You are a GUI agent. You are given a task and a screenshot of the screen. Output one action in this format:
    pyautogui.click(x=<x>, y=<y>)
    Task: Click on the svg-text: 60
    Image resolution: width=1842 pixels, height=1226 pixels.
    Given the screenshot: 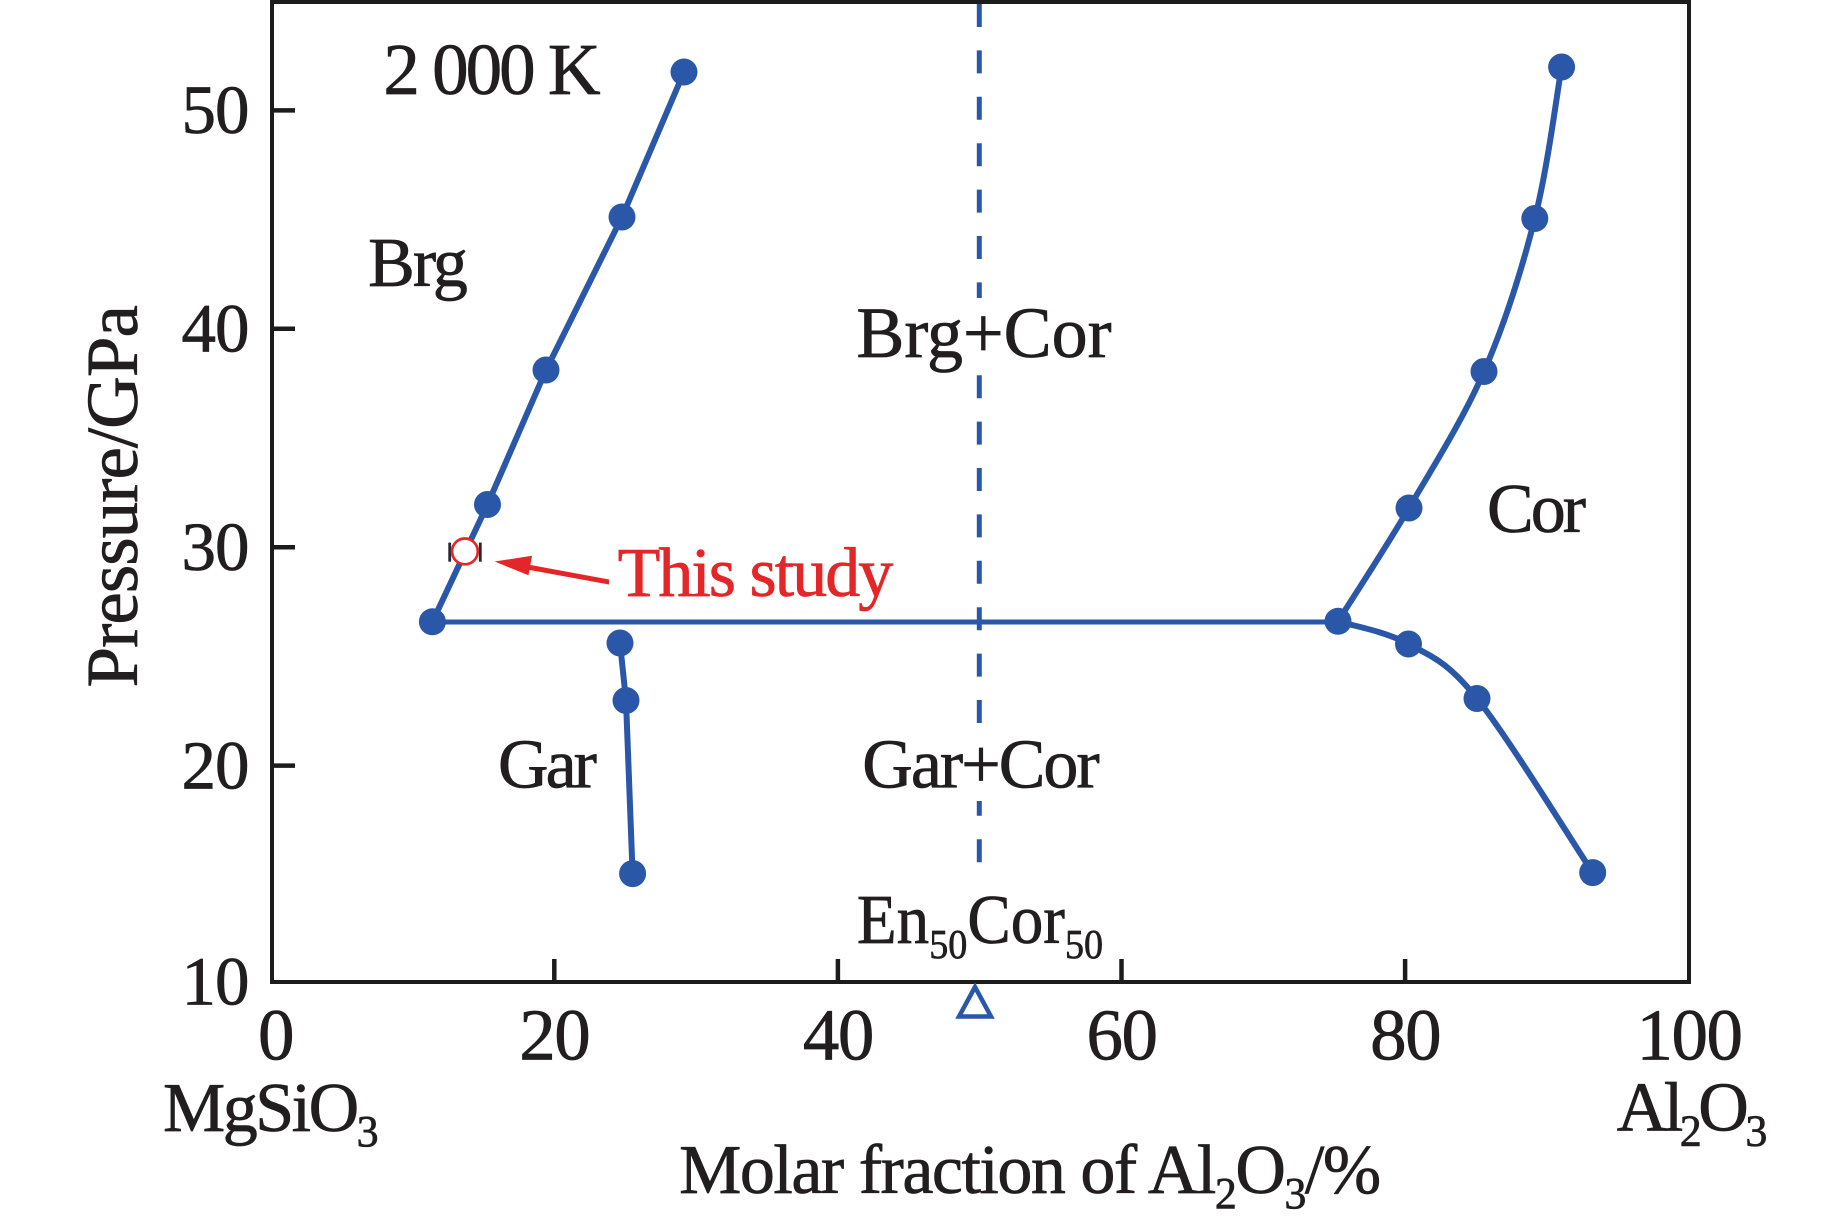 What is the action you would take?
    pyautogui.click(x=1122, y=1035)
    